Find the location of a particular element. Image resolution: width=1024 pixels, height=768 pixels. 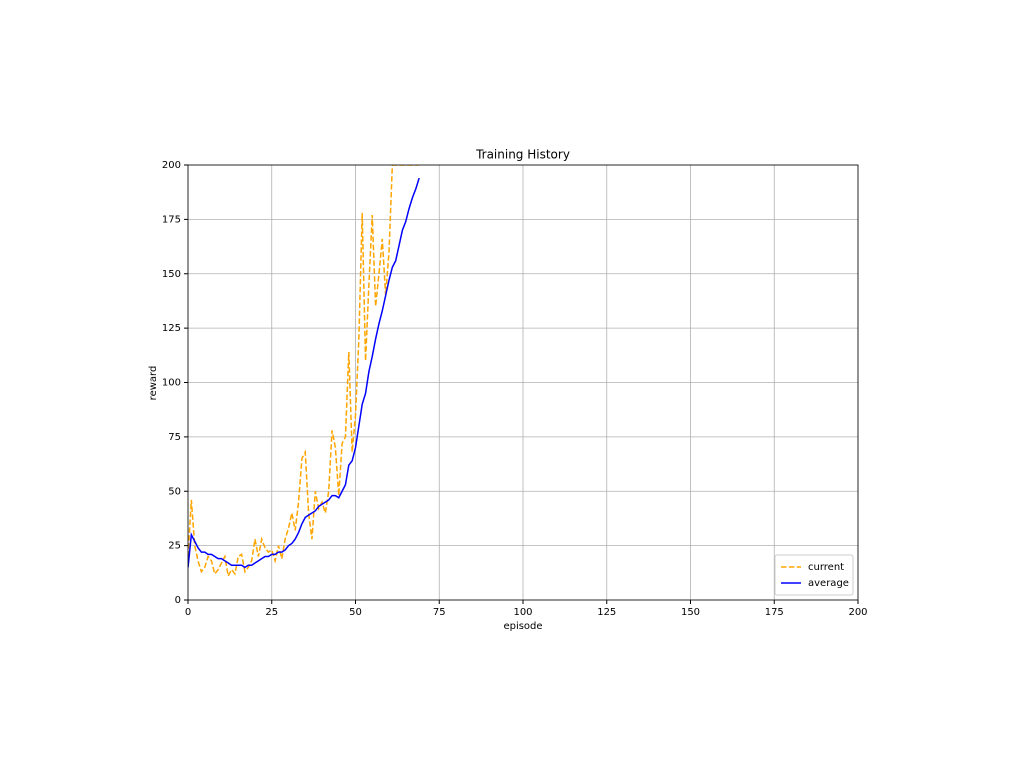

x-tick-label: 125 is located at coordinates (606, 612).